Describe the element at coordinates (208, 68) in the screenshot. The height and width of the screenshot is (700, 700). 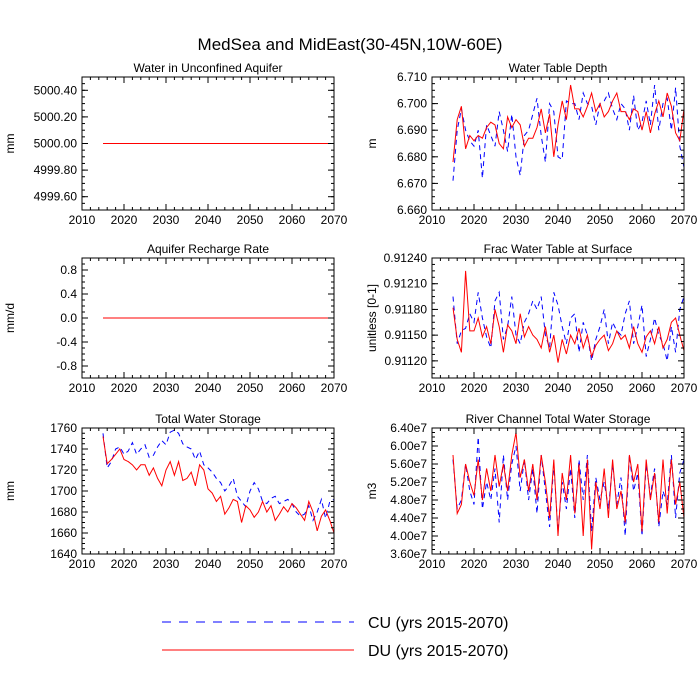
I see `panel-title: Water in Unconfined Aquifer` at that location.